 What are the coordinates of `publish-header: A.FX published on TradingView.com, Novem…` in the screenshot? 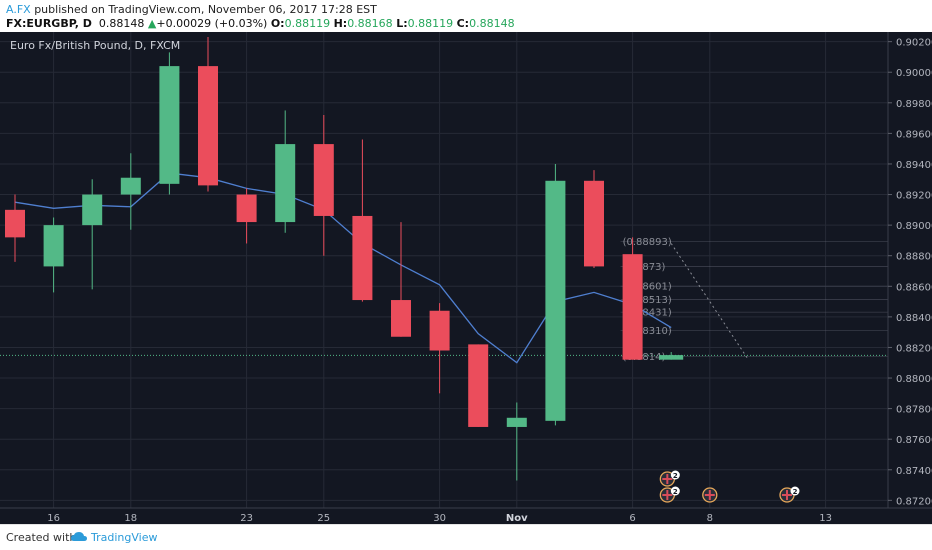 It's located at (466, 16).